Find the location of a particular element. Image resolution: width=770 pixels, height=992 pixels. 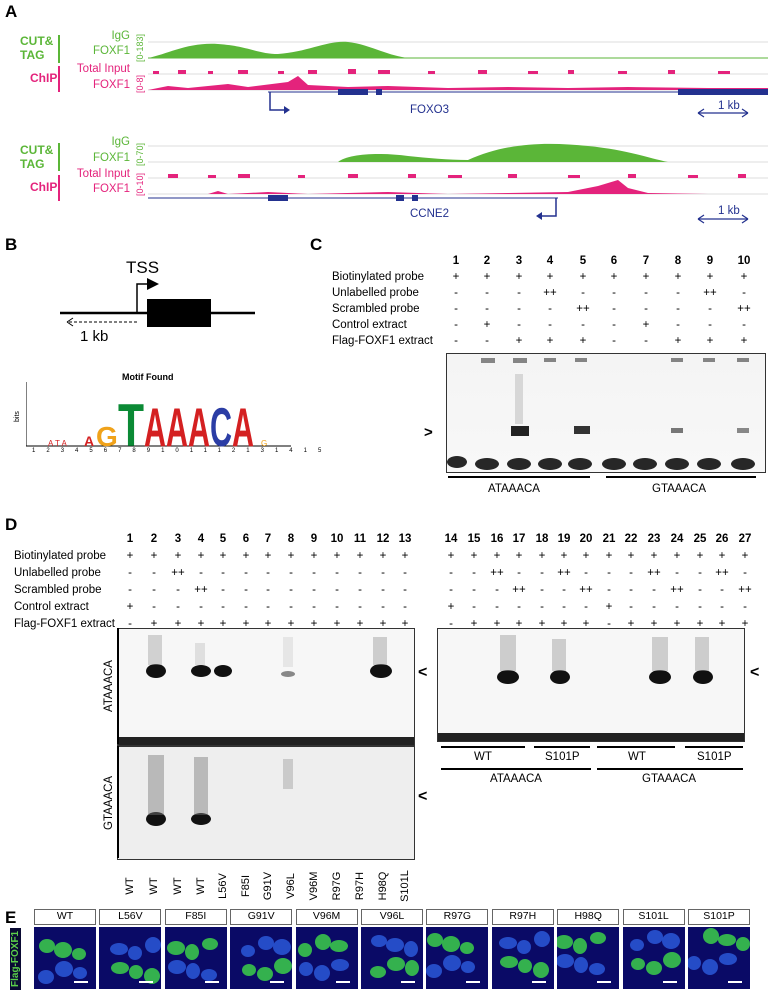

lane-number: 18 is located at coordinates (542, 539).